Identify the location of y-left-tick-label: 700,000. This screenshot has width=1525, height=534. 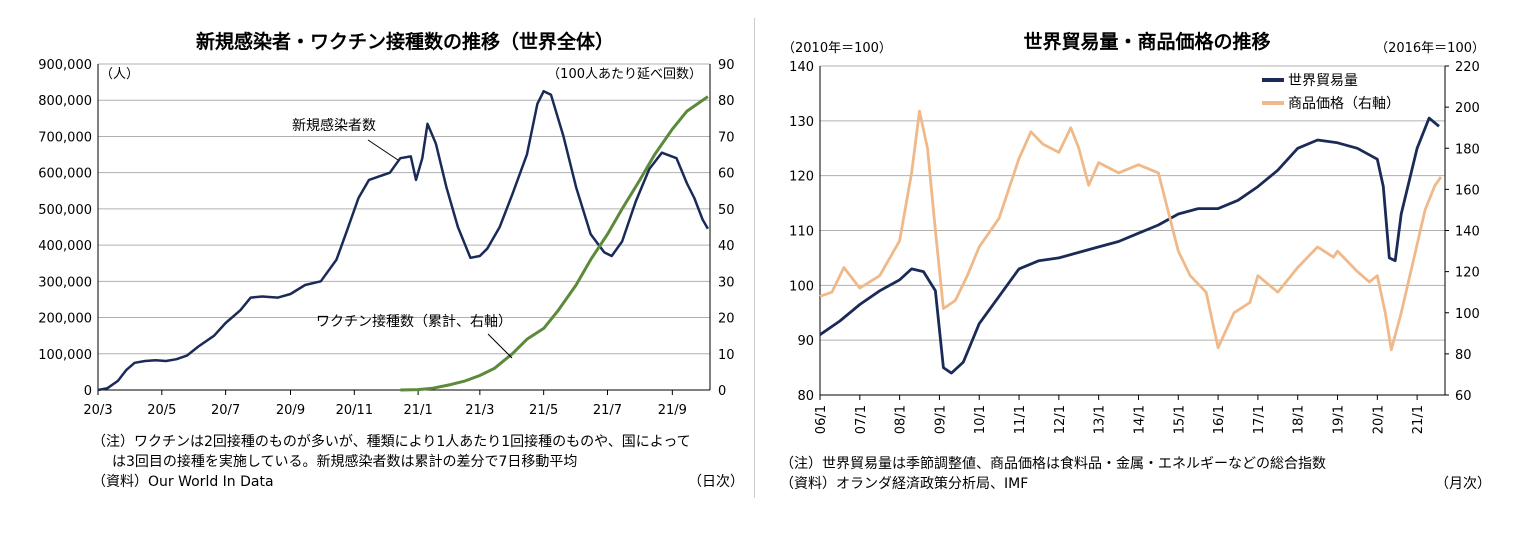
(65, 137).